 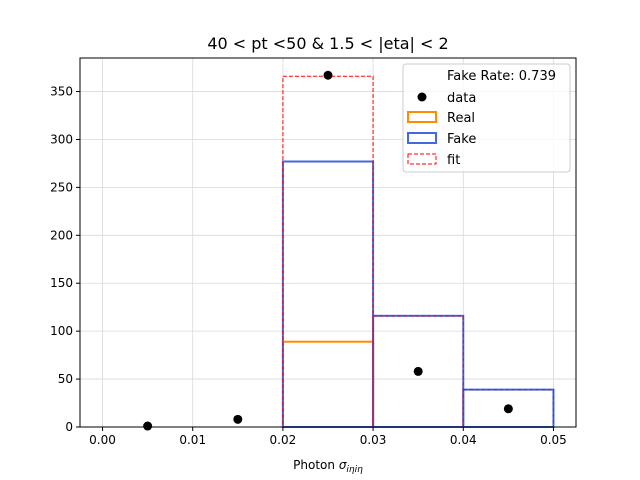 What do you see at coordinates (69, 427) in the screenshot?
I see `y-tick-label: 0` at bounding box center [69, 427].